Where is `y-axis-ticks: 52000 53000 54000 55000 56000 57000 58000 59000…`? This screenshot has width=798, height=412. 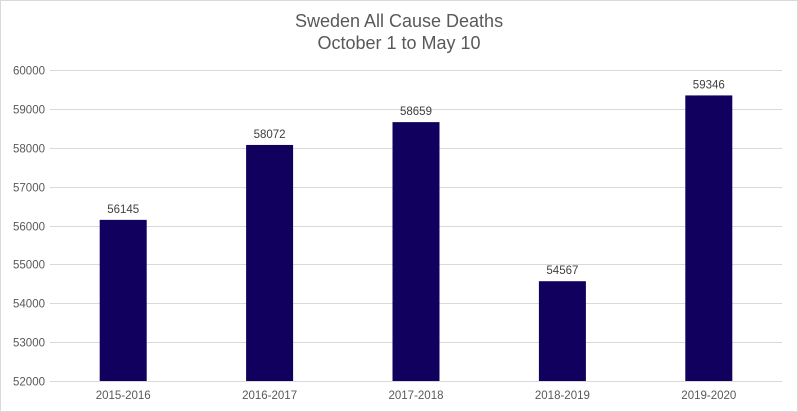 y-axis-ticks: 52000 53000 54000 55000 56000 57000 58000 59000… is located at coordinates (29, 227).